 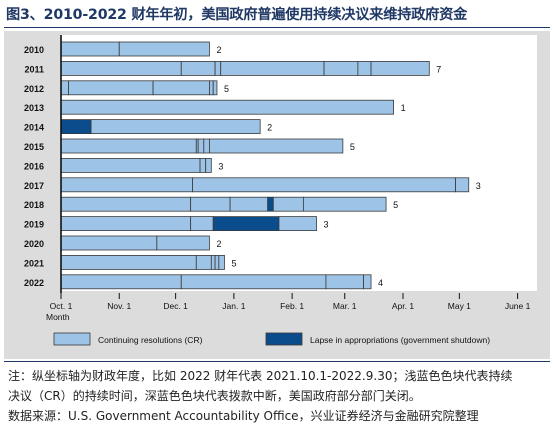 What do you see at coordinates (34, 244) in the screenshot?
I see `year-label: 2020` at bounding box center [34, 244].